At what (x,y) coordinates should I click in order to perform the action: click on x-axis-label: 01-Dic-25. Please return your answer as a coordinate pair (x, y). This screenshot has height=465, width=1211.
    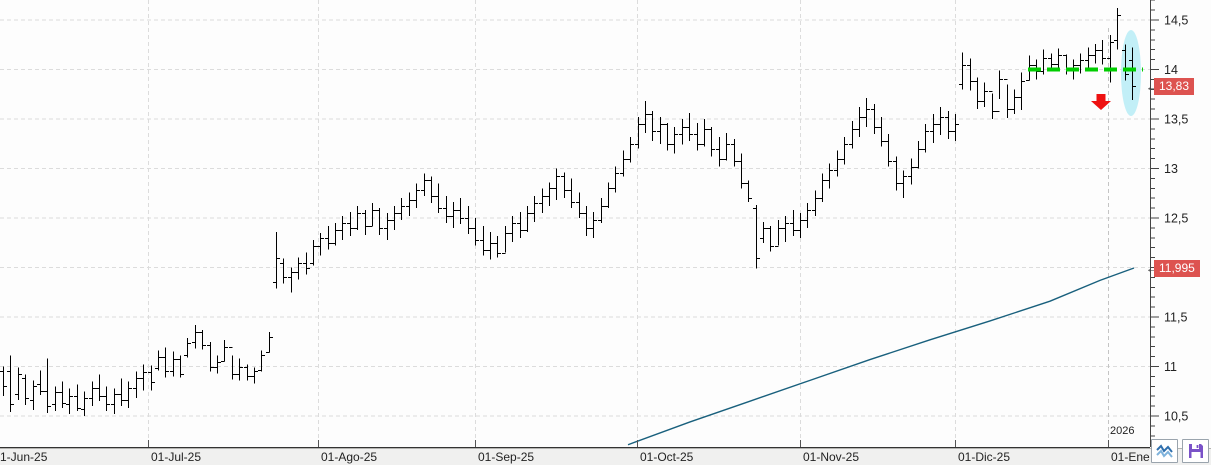
    Looking at the image, I should click on (984, 457).